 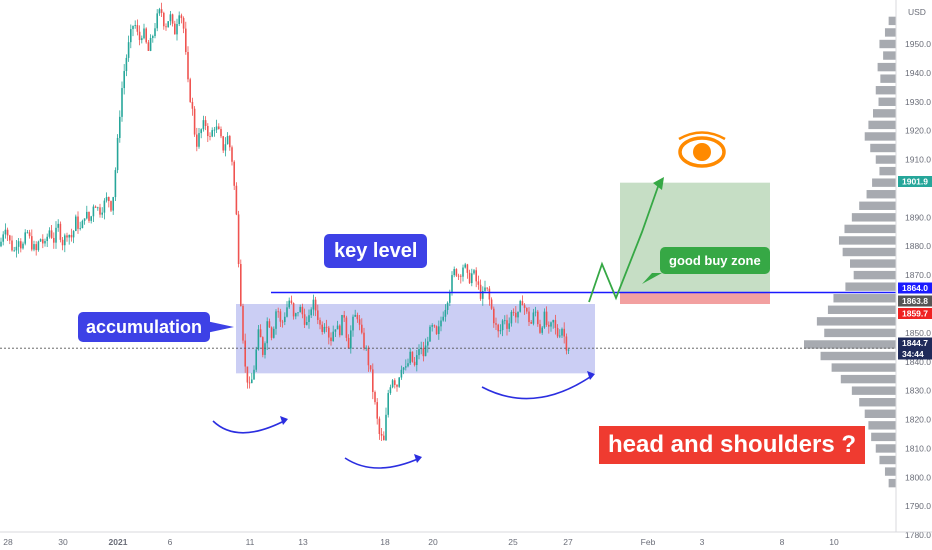 I want to click on time-tick: 20, so click(x=433, y=542).